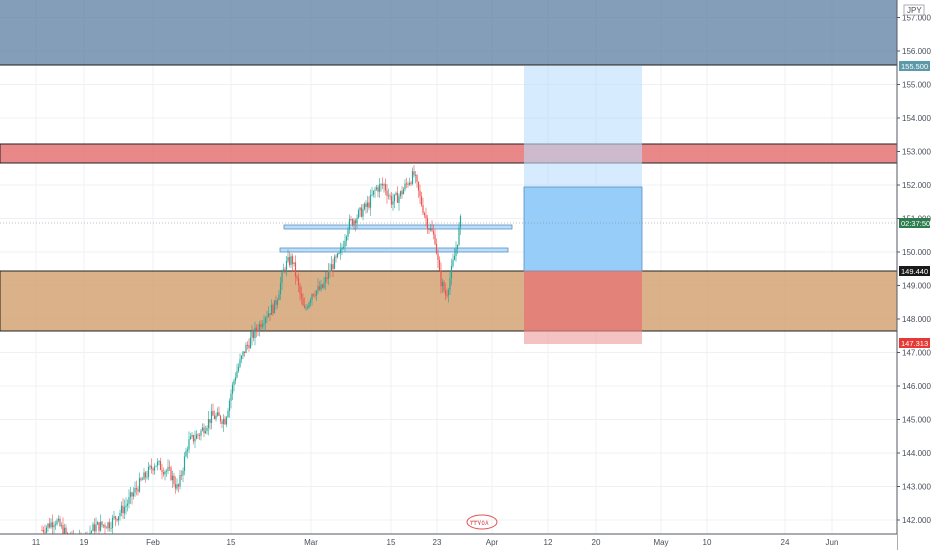  I want to click on supply-zone-top, so click(448, 32).